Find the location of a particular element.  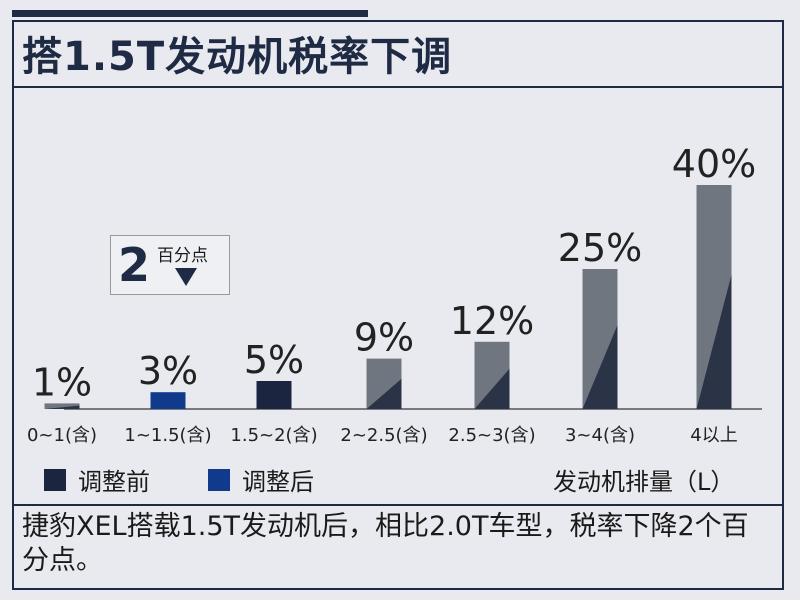

callout-box is located at coordinates (170, 265).